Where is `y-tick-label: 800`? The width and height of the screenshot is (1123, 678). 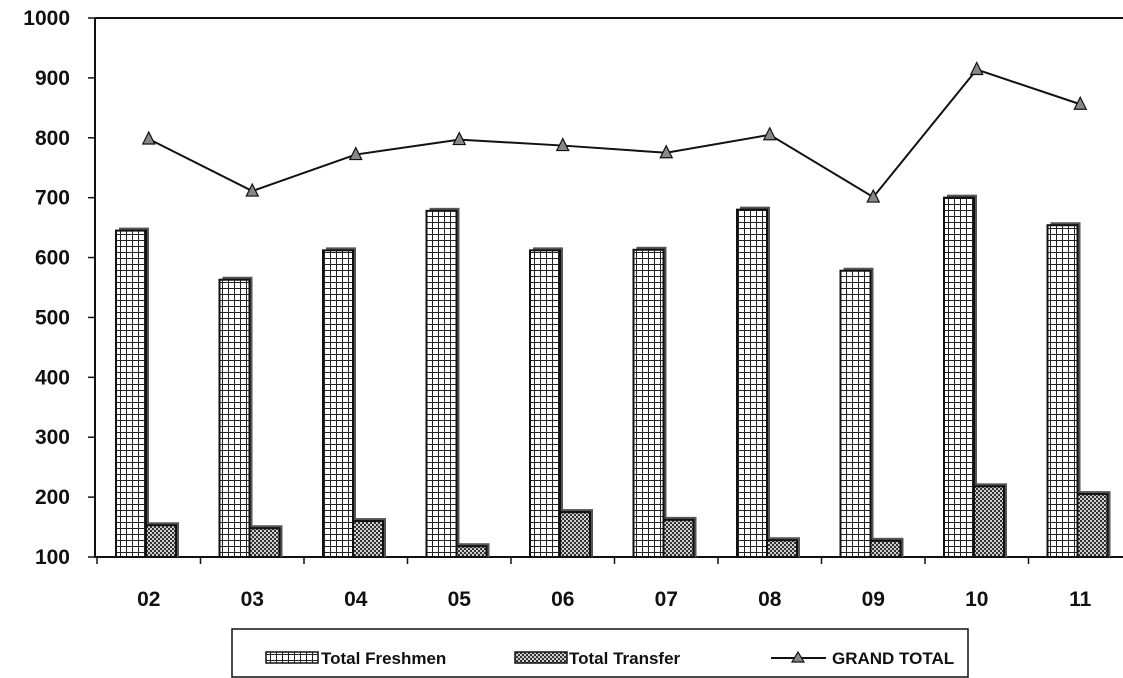 y-tick-label: 800 is located at coordinates (52, 138).